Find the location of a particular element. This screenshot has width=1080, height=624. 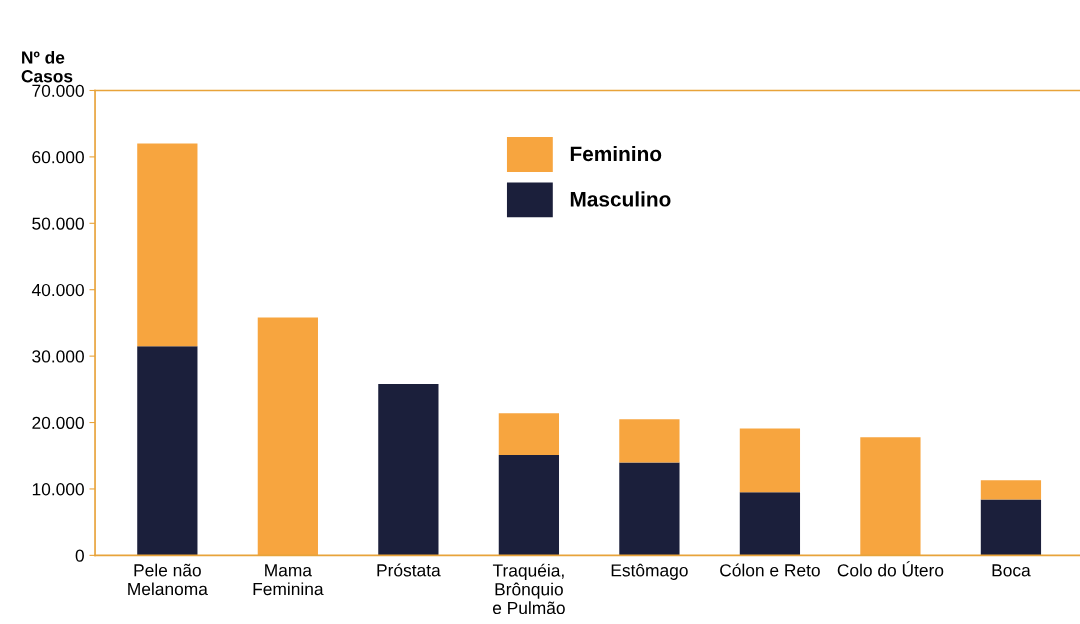

x-tick-label: Cólon e Reto is located at coordinates (770, 570).